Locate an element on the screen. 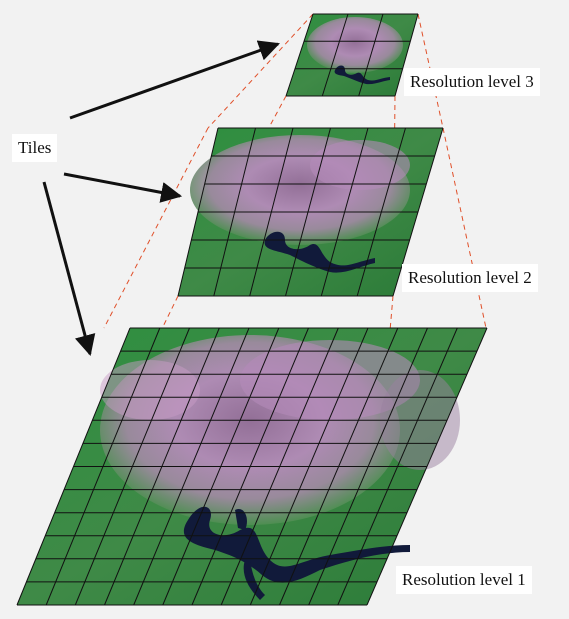 This screenshot has height=619, width=569. tiles-label: Tiles is located at coordinates (35, 148).